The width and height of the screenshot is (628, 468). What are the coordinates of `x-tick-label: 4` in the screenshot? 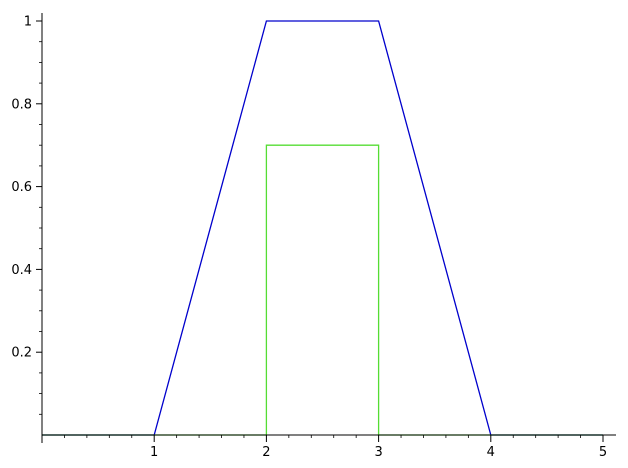 It's located at (491, 452).